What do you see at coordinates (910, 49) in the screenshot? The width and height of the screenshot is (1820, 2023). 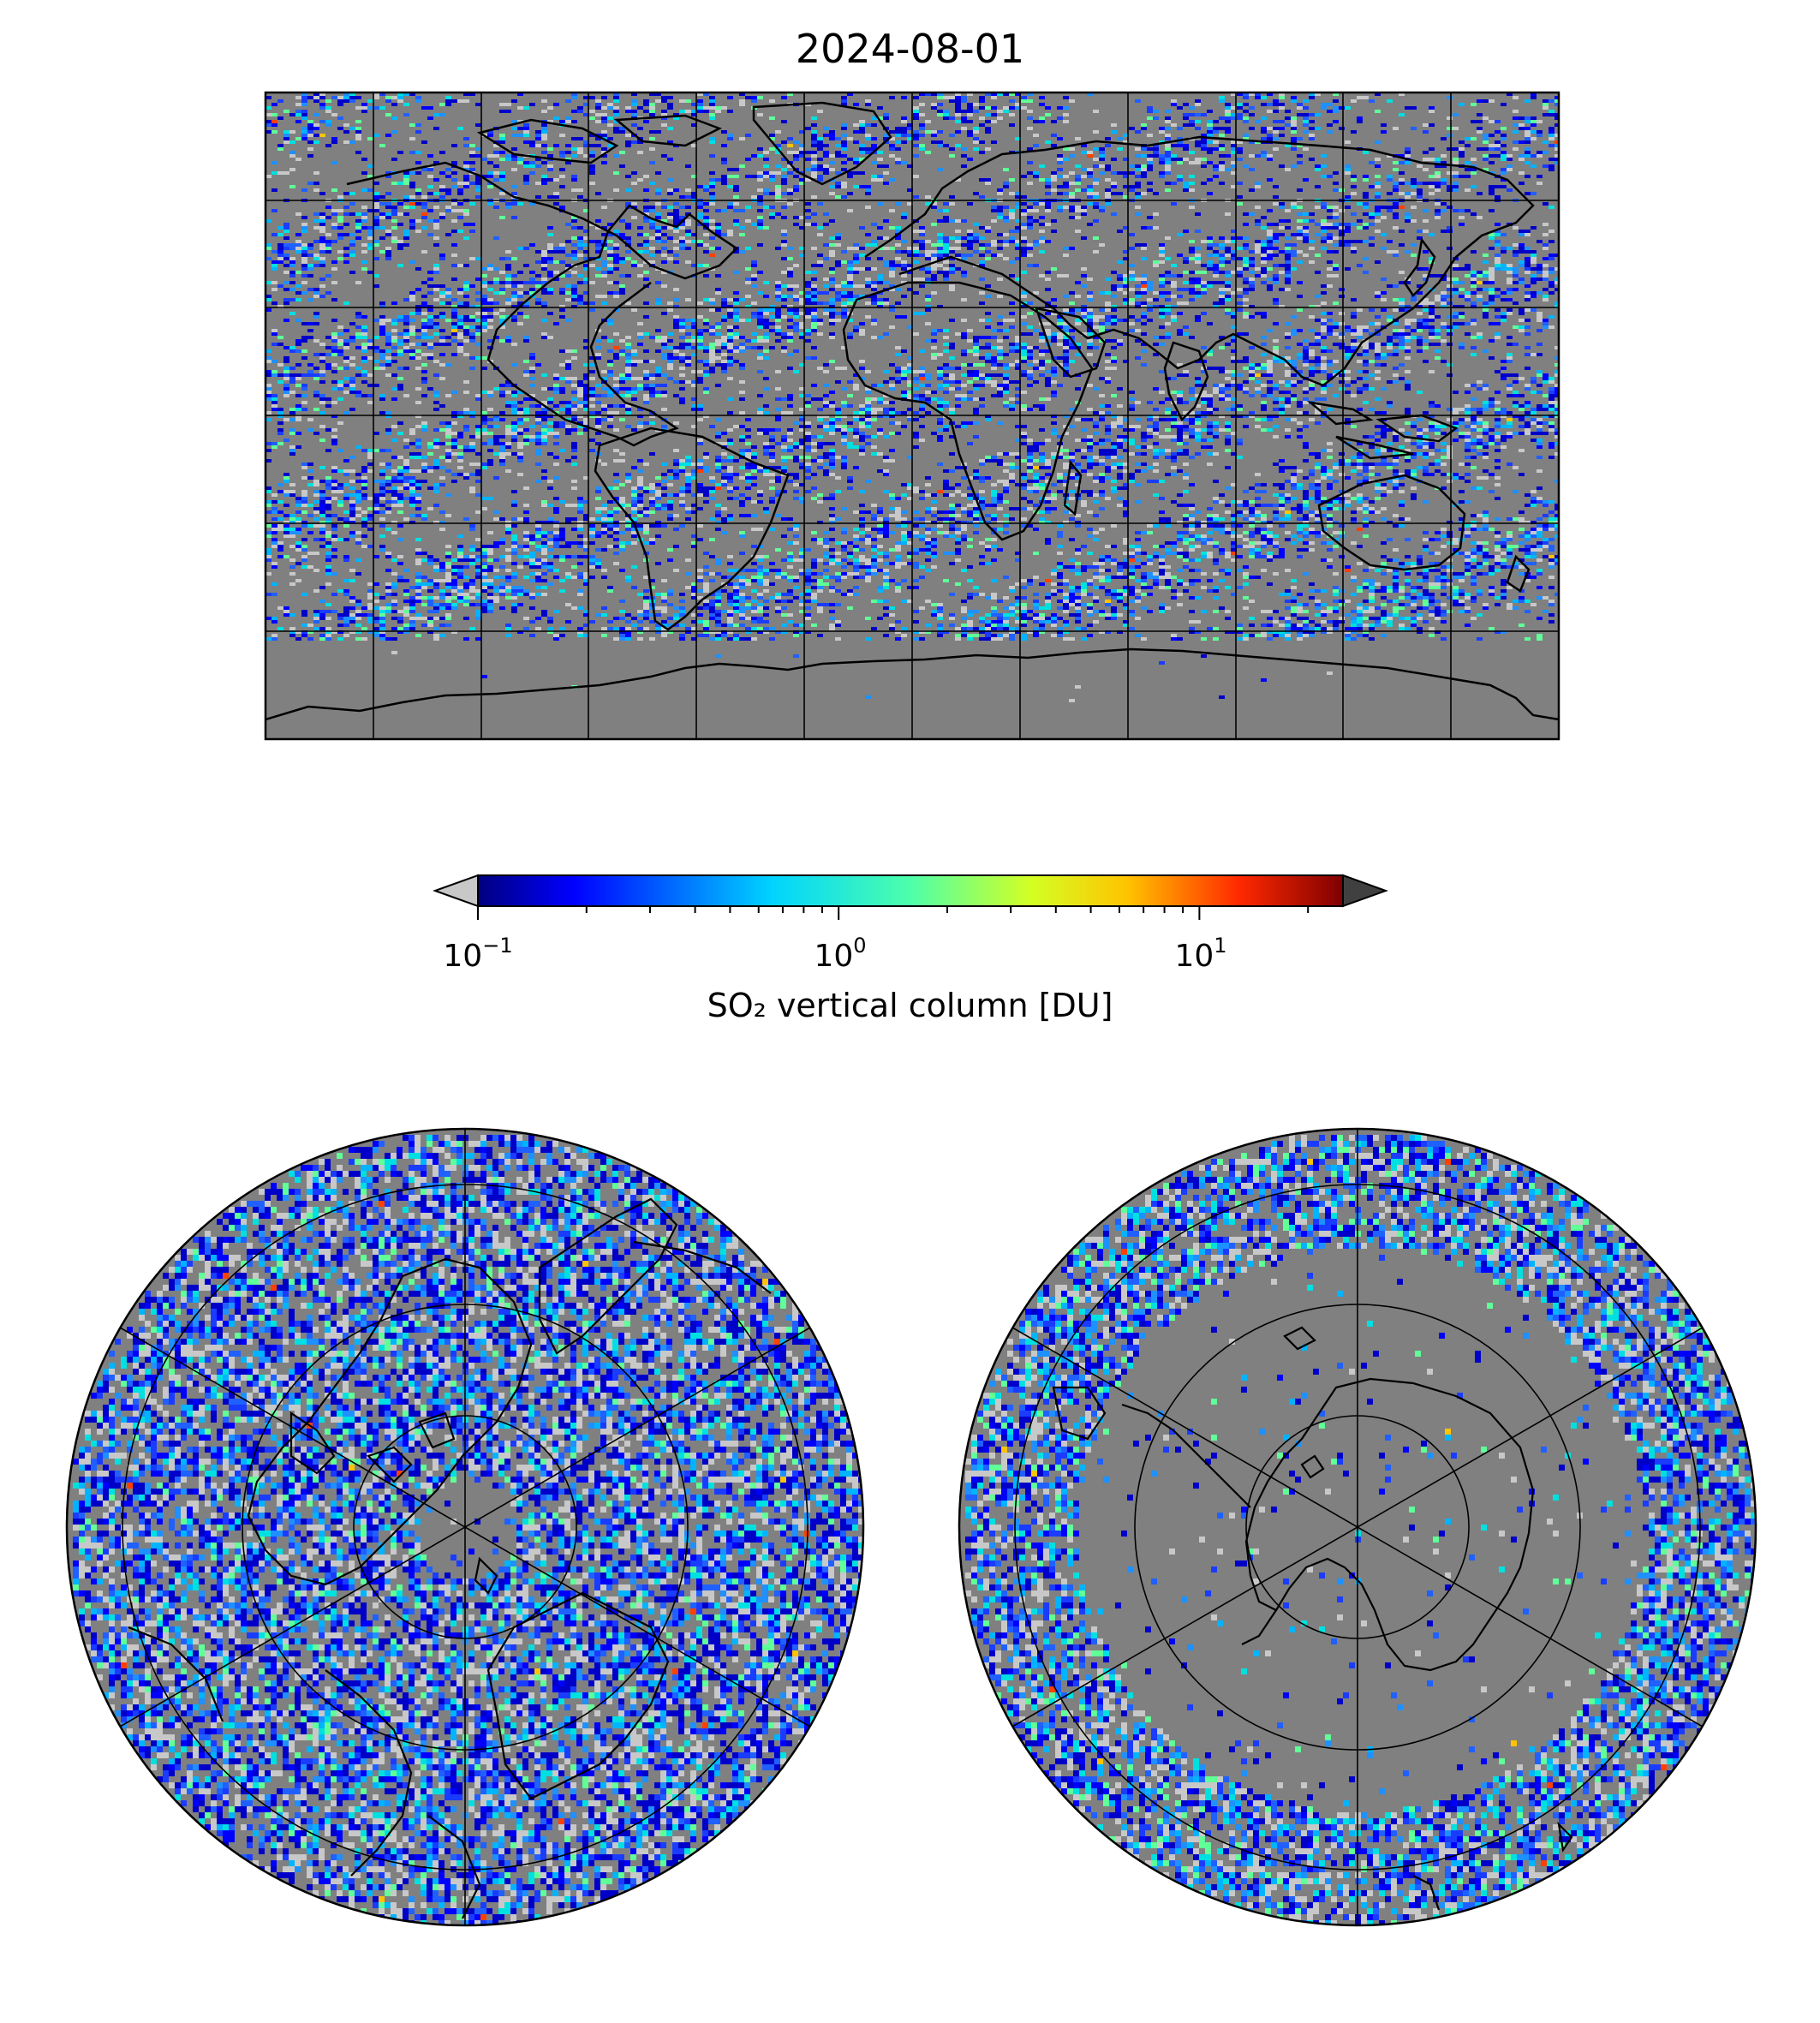 I see `figure-title: 2024-08-01` at bounding box center [910, 49].